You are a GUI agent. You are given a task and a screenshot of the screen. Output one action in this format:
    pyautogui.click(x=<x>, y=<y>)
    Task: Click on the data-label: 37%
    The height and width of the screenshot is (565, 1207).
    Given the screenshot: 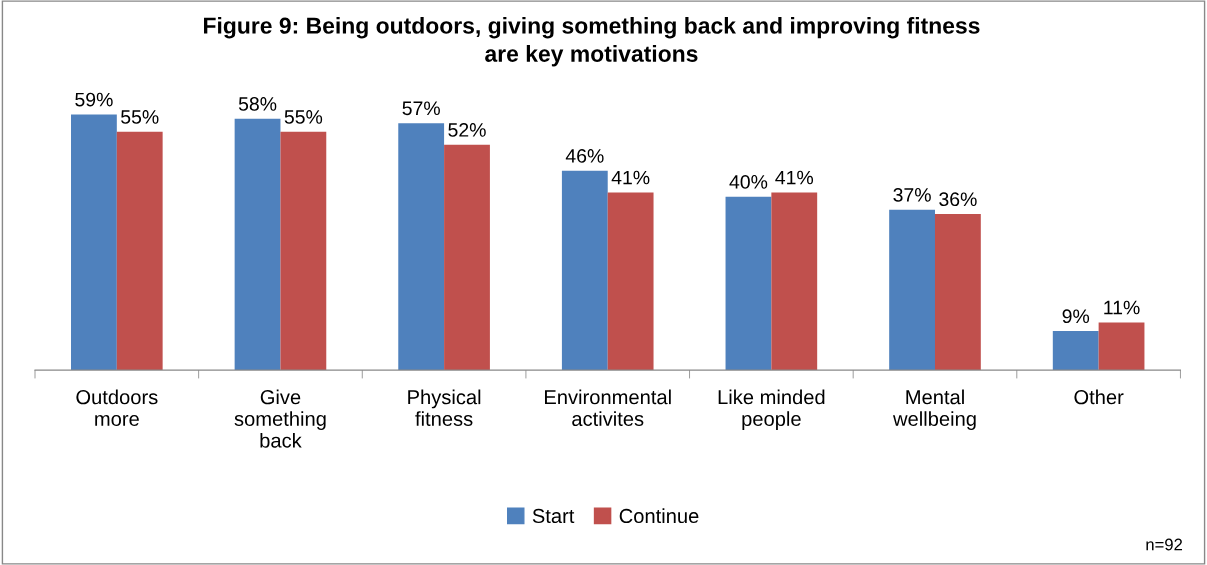 What is the action you would take?
    pyautogui.click(x=912, y=195)
    